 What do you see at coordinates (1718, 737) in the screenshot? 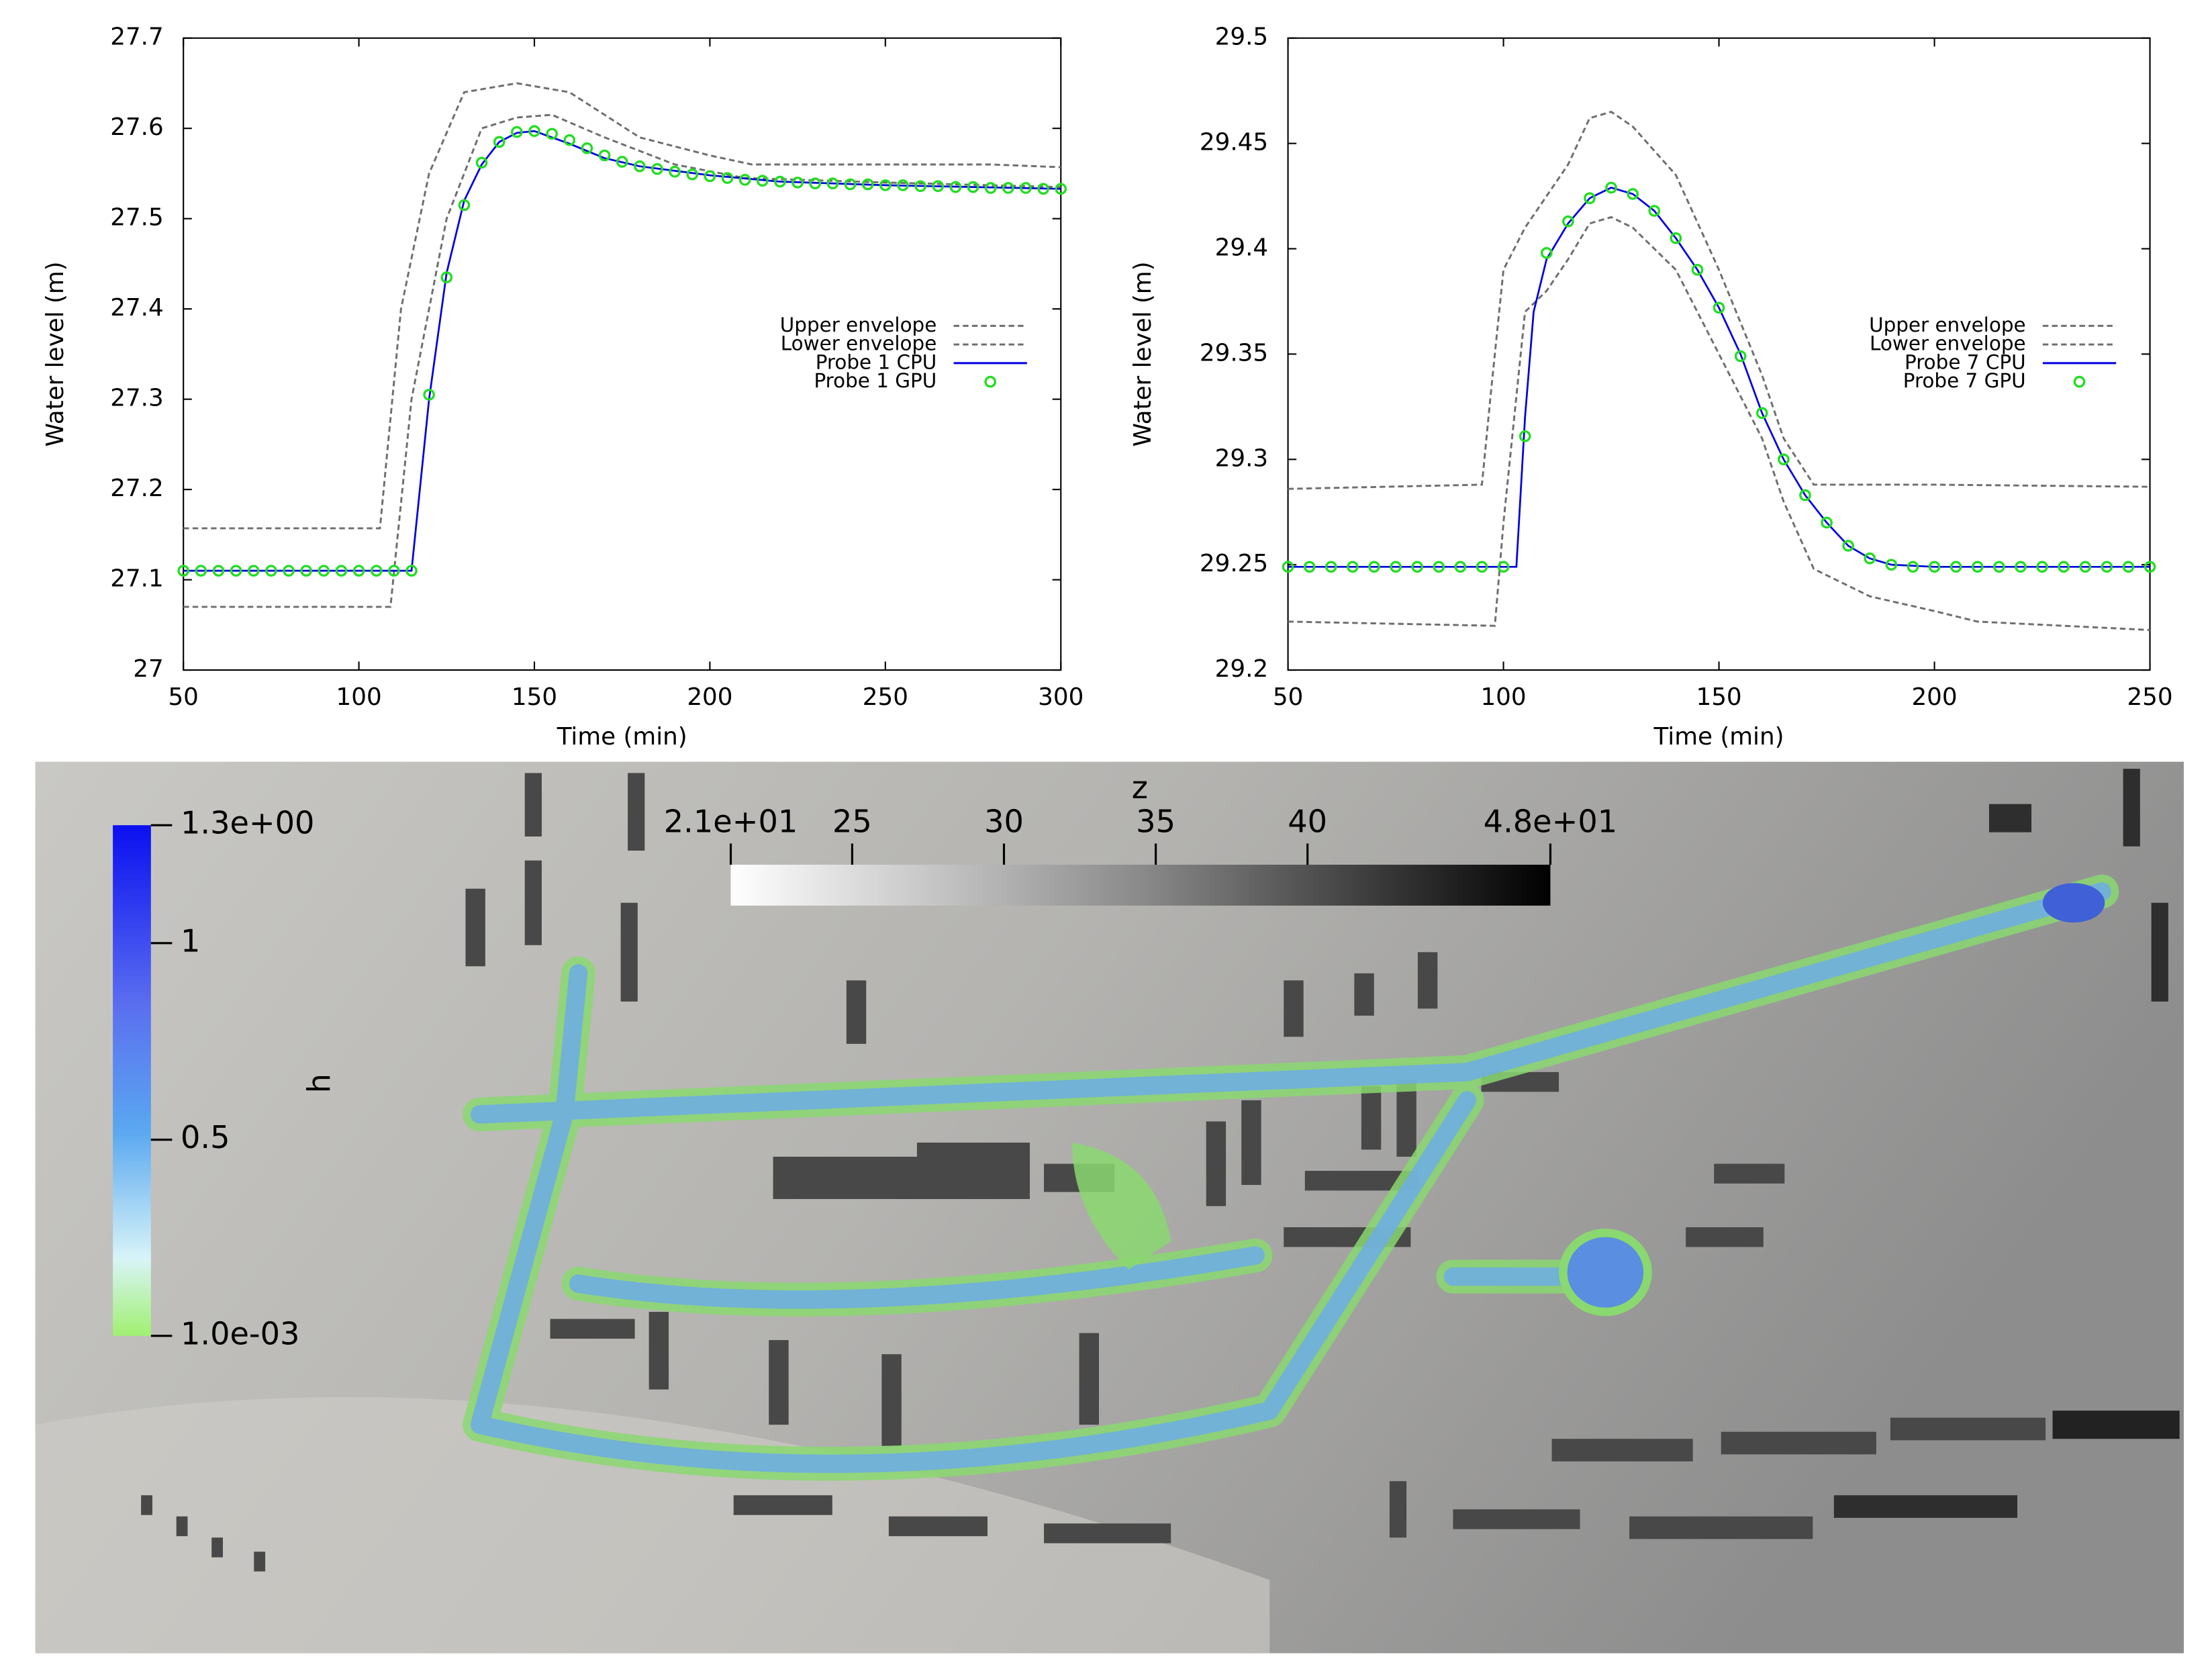
I see `x-axis-label: Time (min)` at bounding box center [1718, 737].